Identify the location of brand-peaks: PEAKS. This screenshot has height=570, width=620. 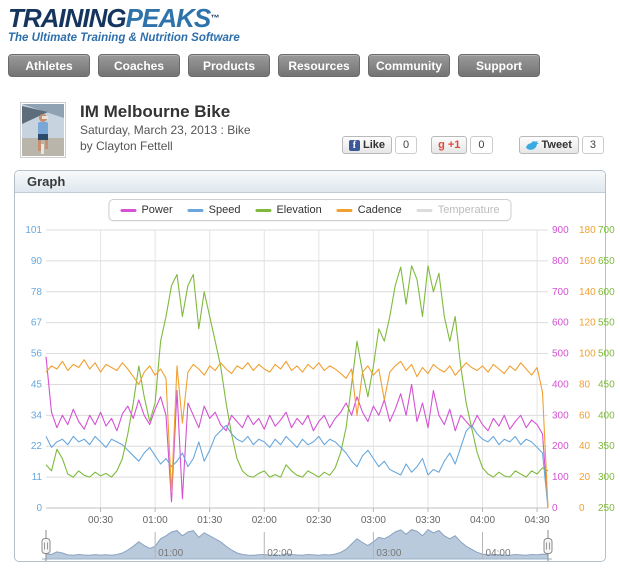
(168, 18).